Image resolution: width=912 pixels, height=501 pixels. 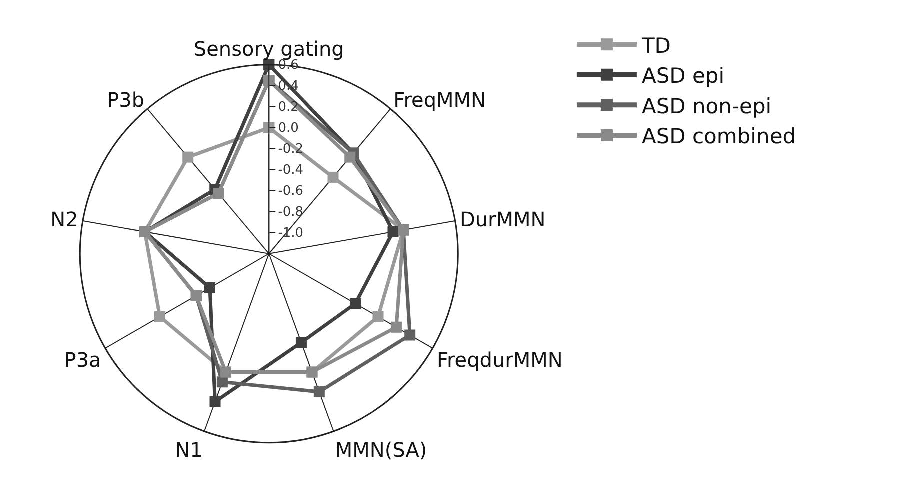 I want to click on y-tick-label: 0.0, so click(x=288, y=128).